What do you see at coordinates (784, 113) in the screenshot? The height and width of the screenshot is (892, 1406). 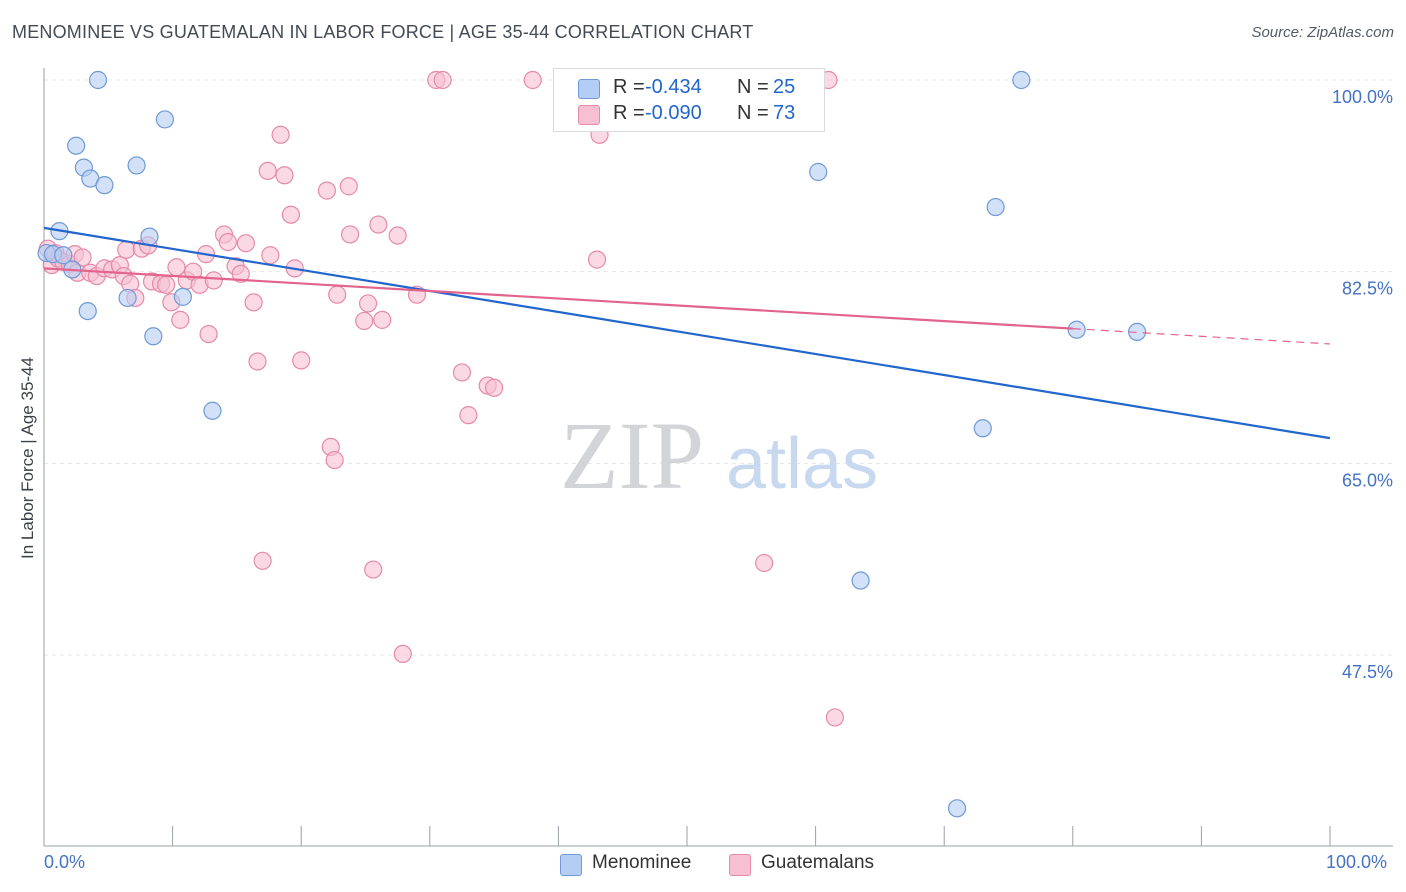 I see `legend-n-value: 73` at bounding box center [784, 113].